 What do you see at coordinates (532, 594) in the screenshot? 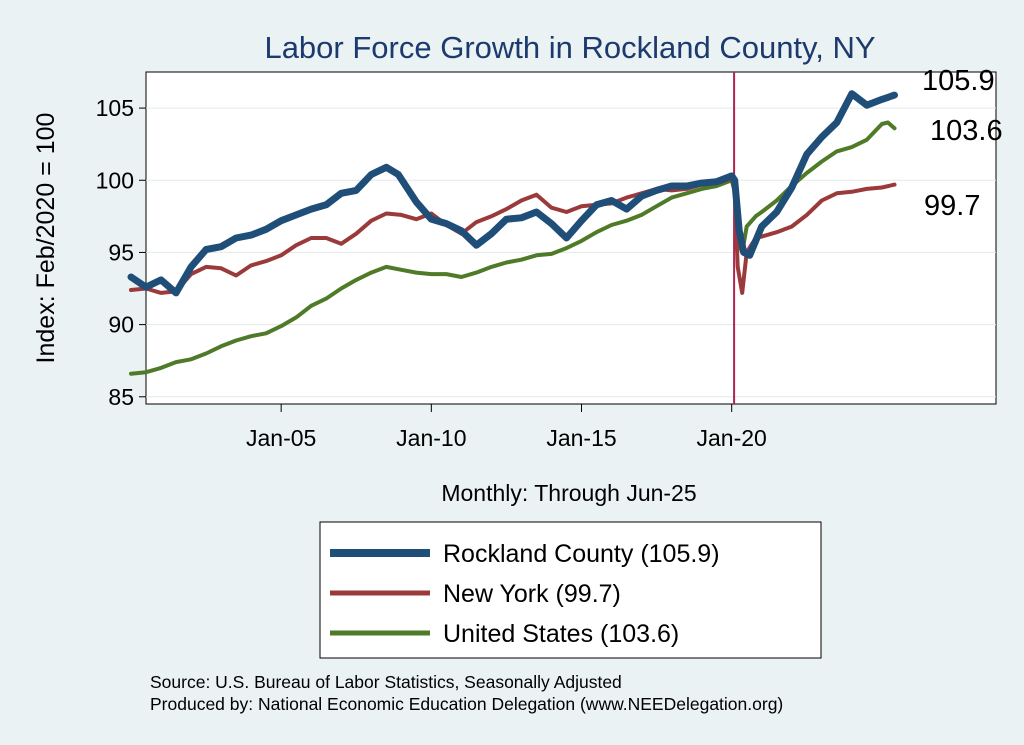
I see `legend-label-new-york: New York (99.7)` at bounding box center [532, 594].